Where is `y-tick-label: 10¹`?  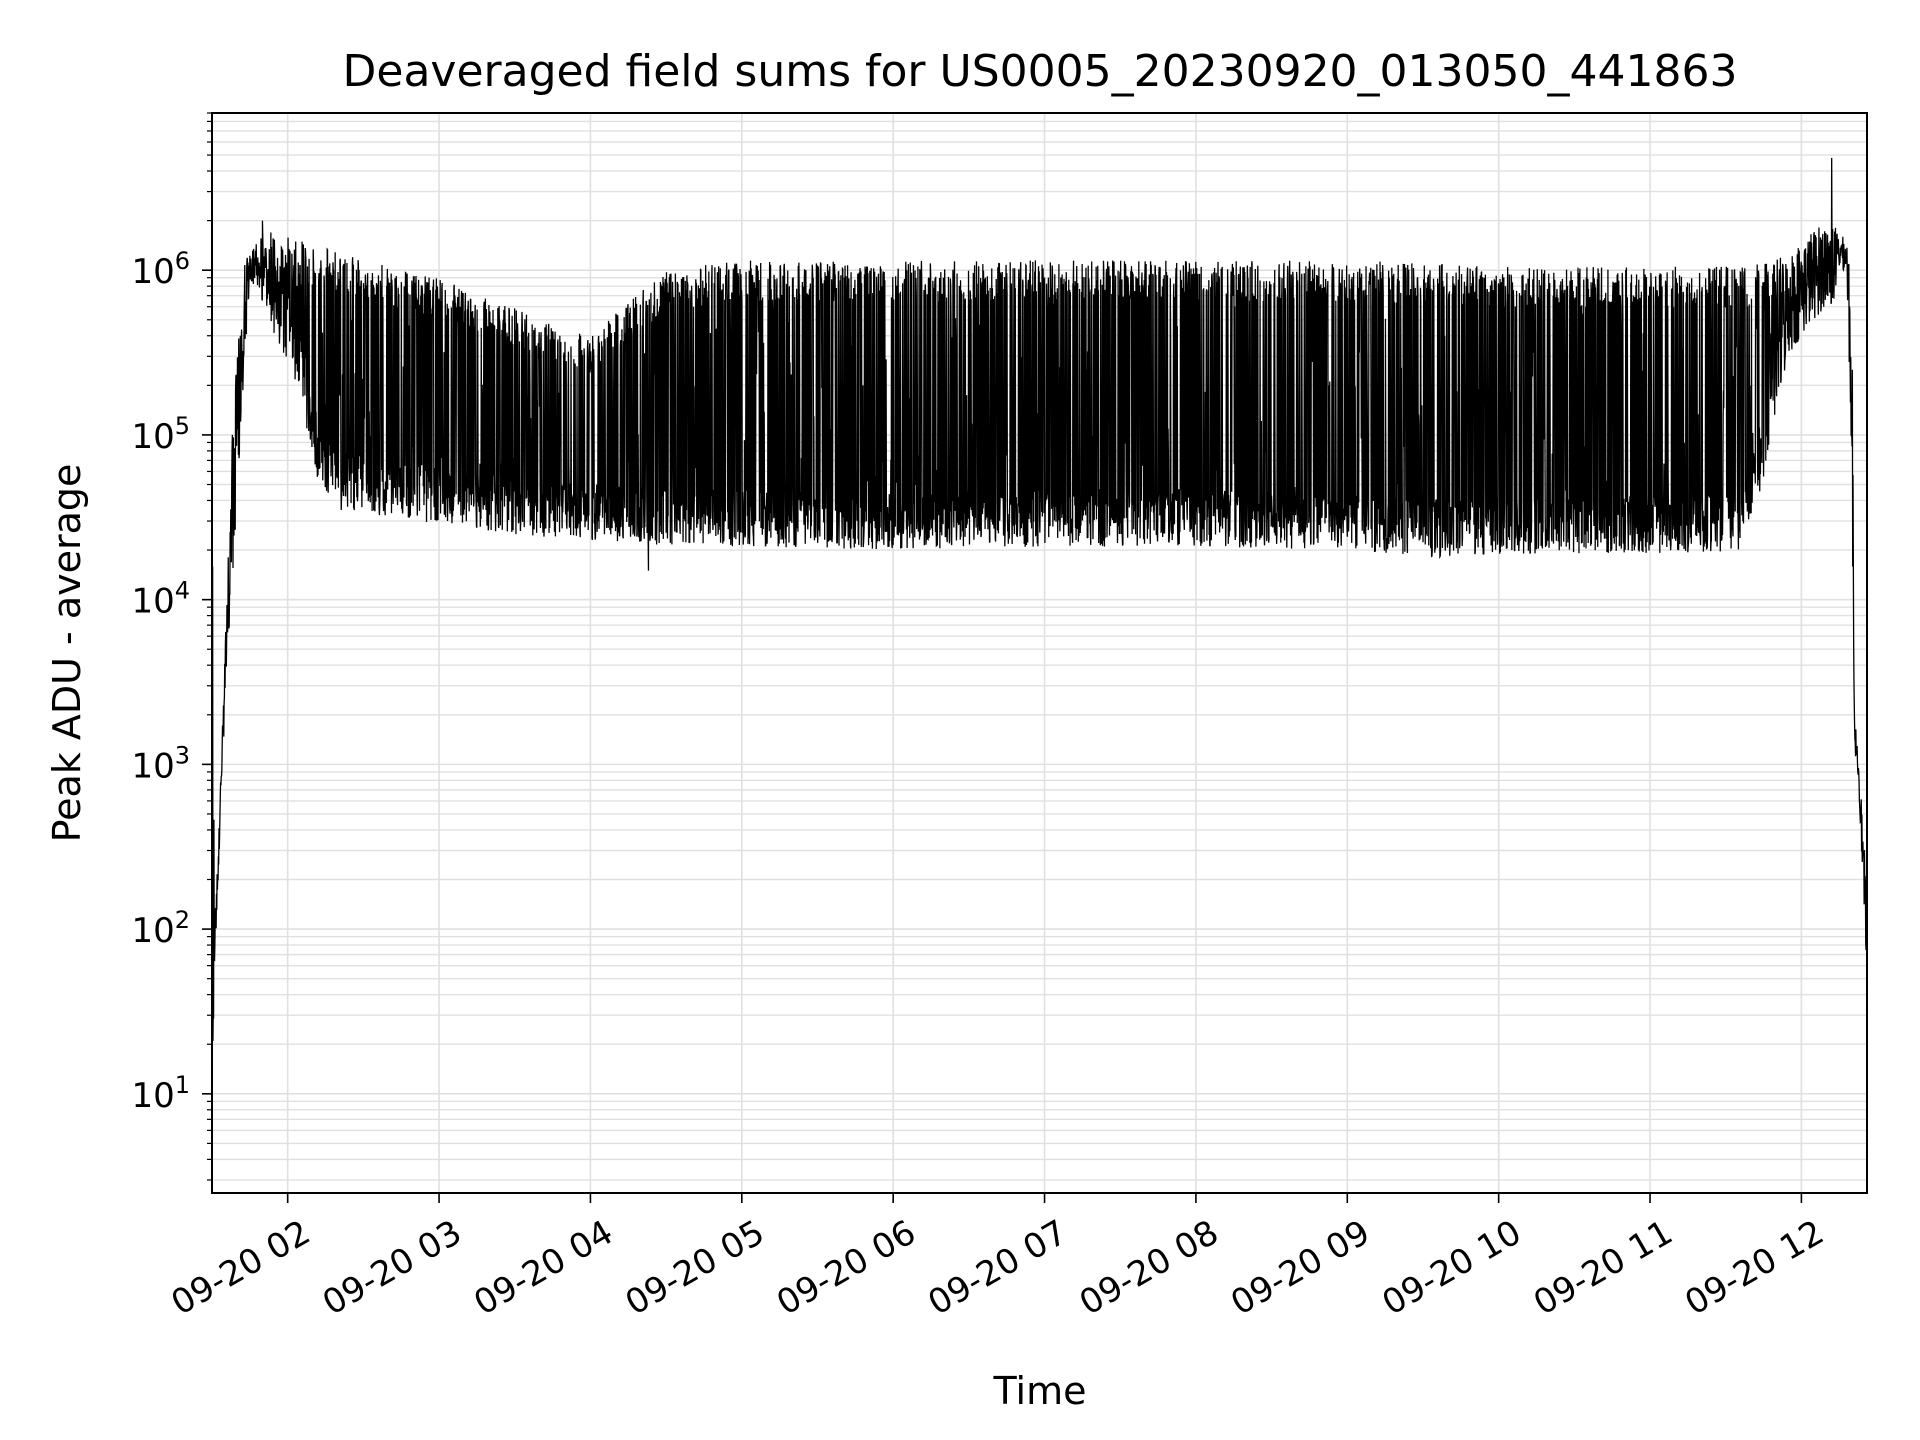 y-tick-label: 10¹ is located at coordinates (160, 1093).